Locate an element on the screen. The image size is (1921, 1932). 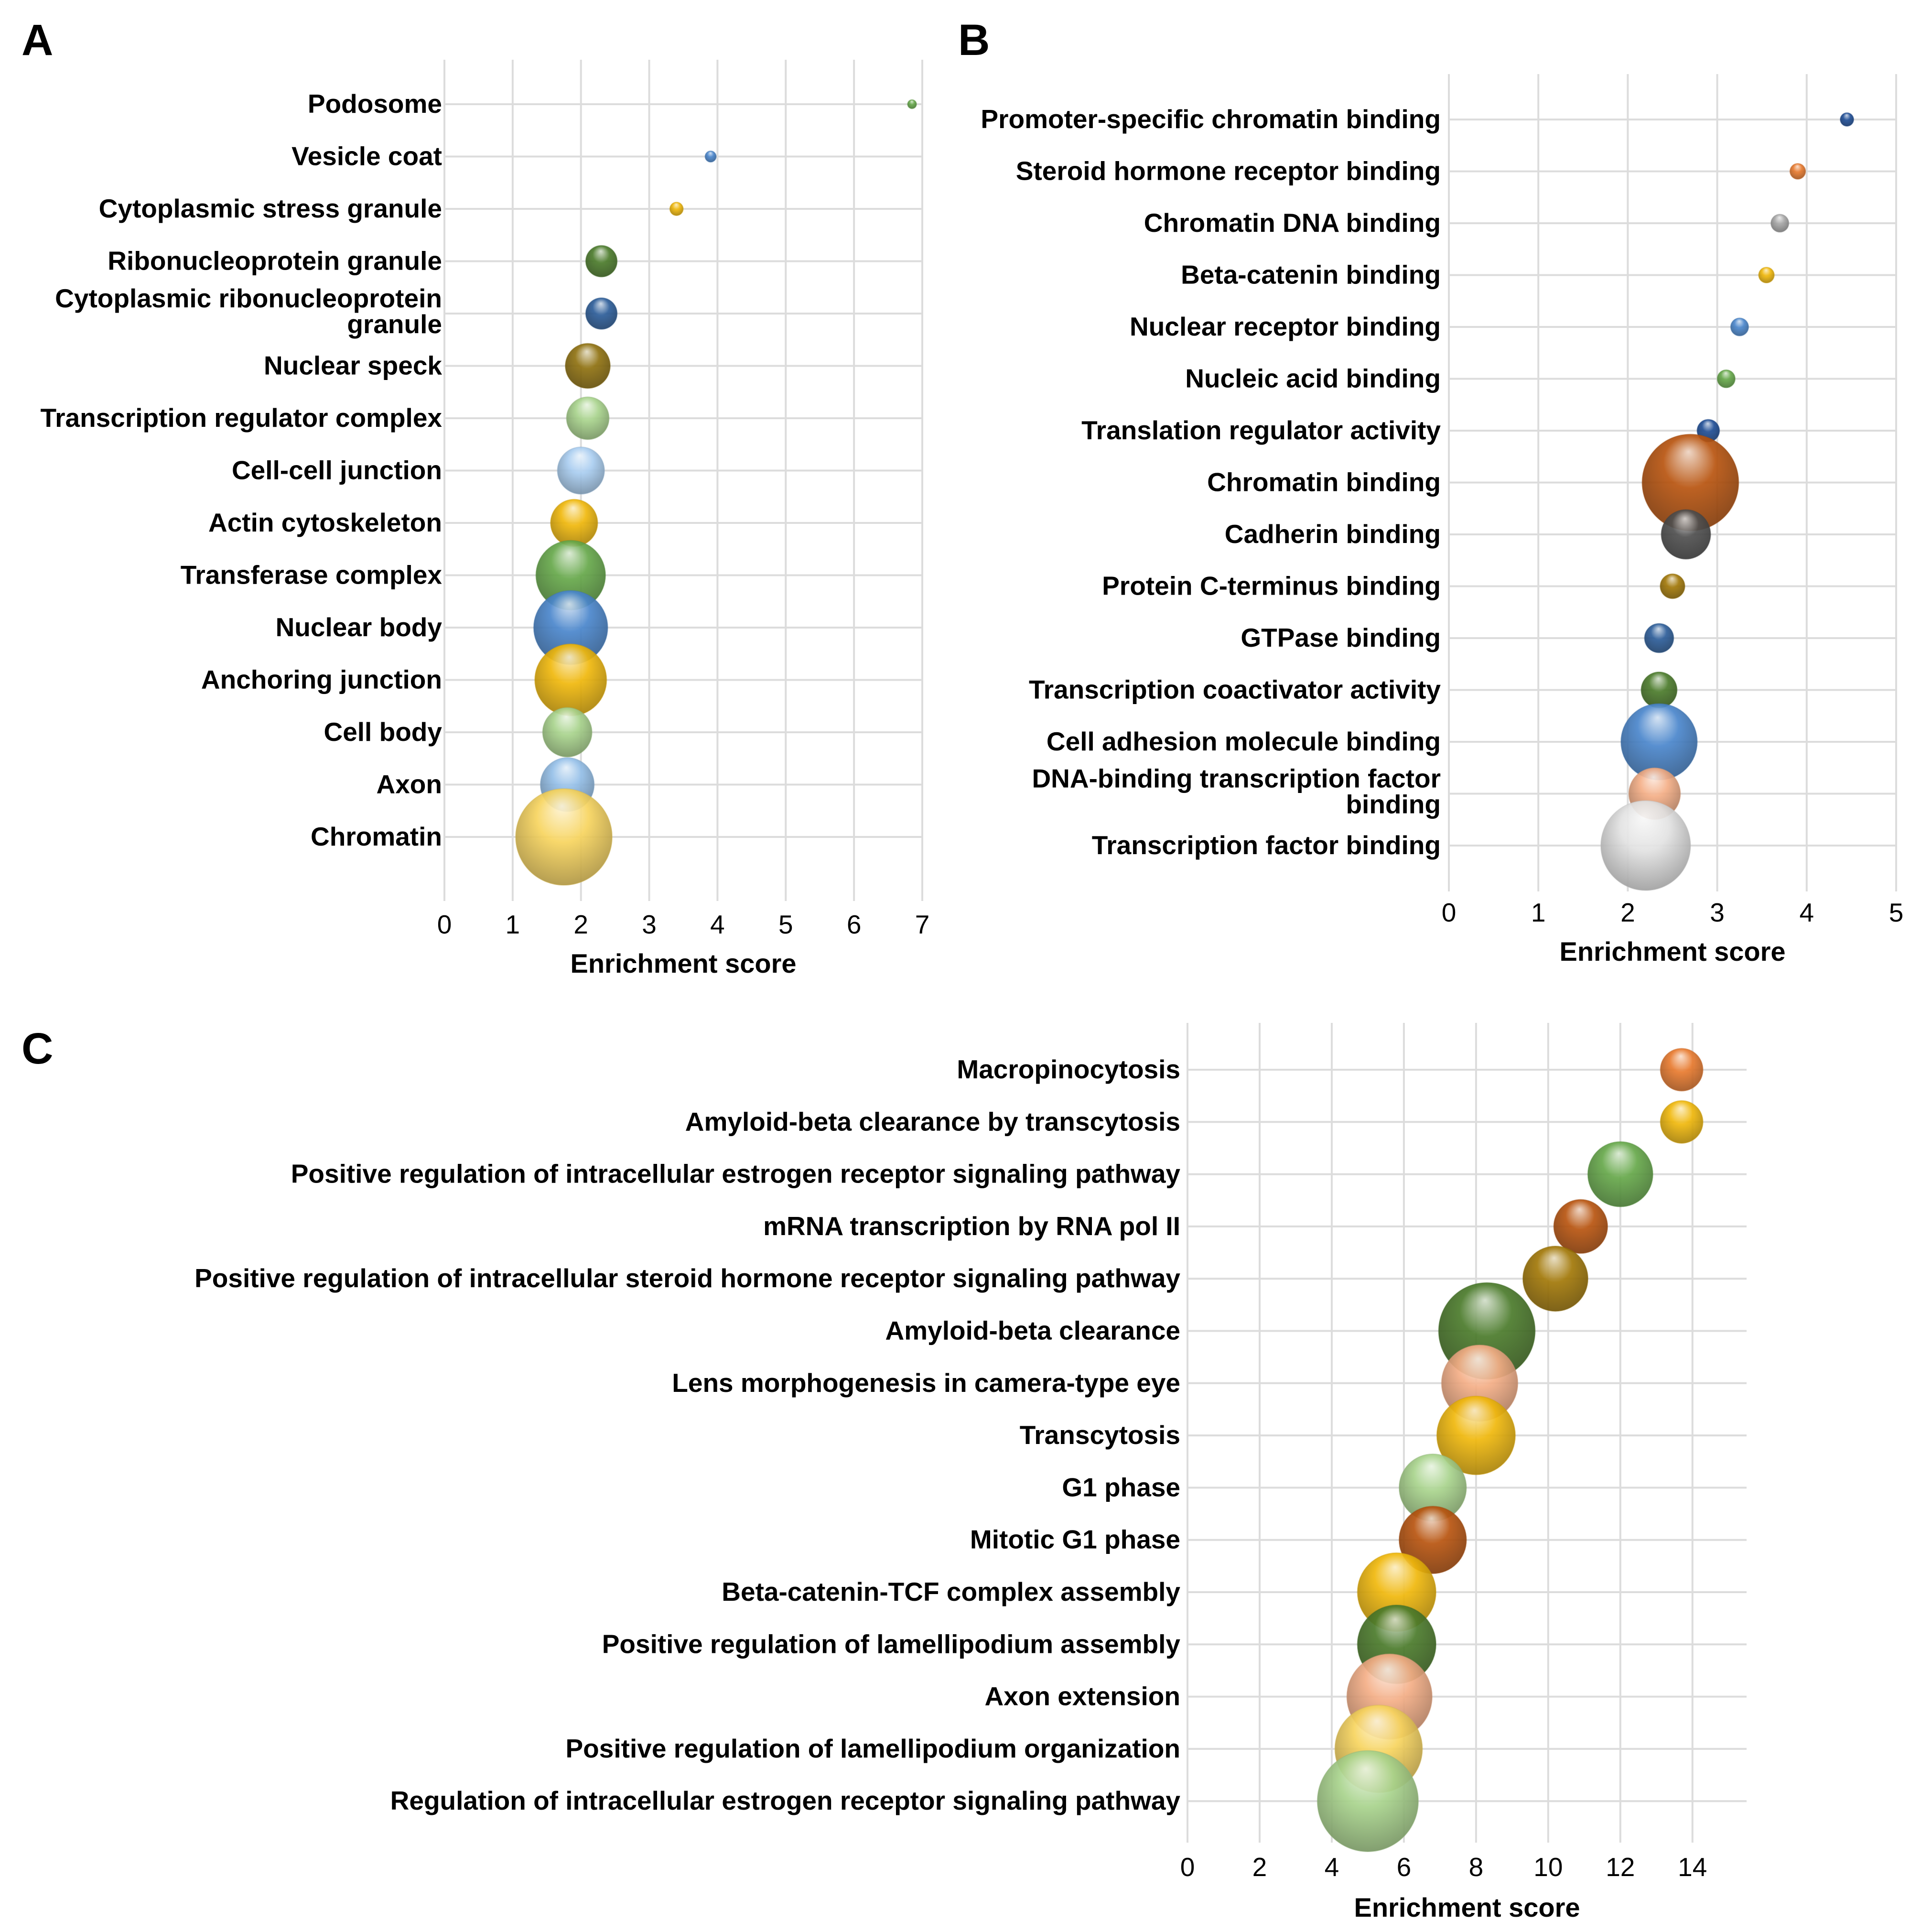
panel-label-a: A is located at coordinates (37, 41).